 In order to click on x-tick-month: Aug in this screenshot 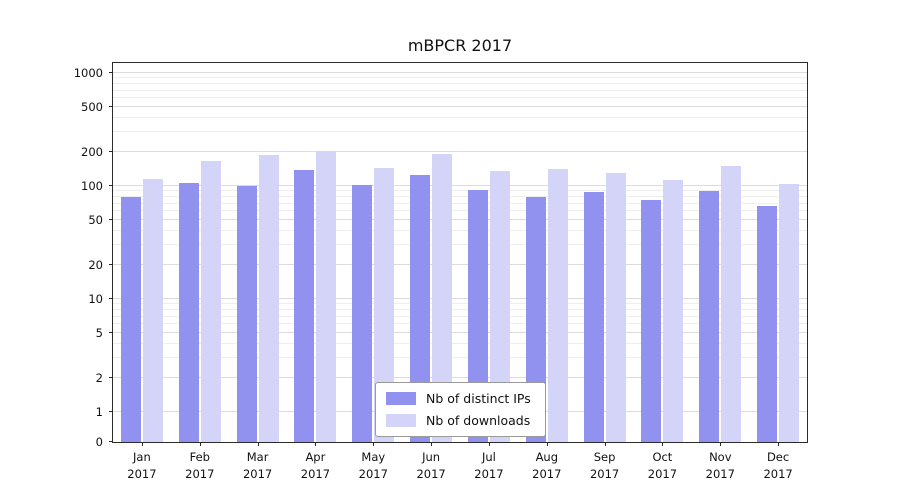, I will do `click(547, 457)`.